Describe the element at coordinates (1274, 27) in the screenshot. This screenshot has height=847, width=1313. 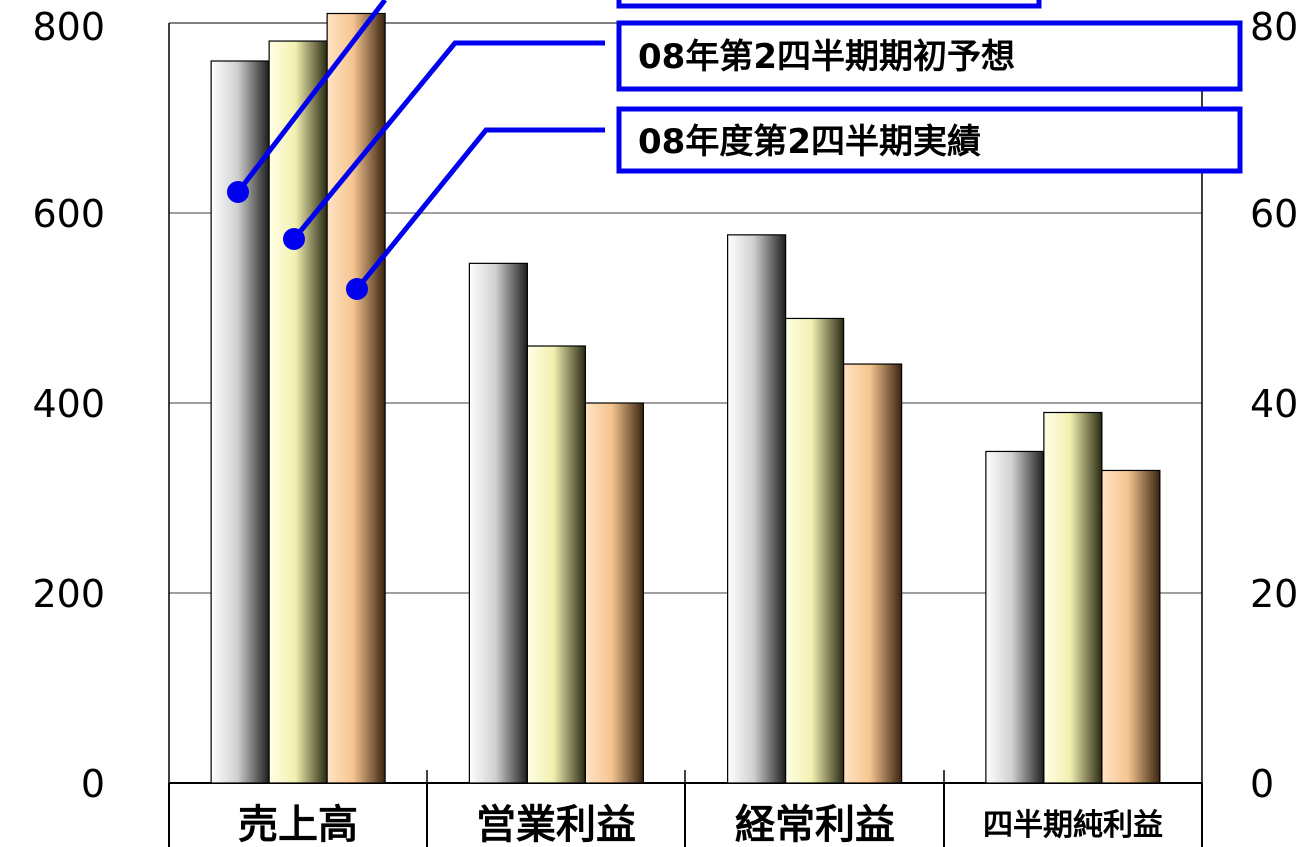
I see `right-tick-label: 80` at that location.